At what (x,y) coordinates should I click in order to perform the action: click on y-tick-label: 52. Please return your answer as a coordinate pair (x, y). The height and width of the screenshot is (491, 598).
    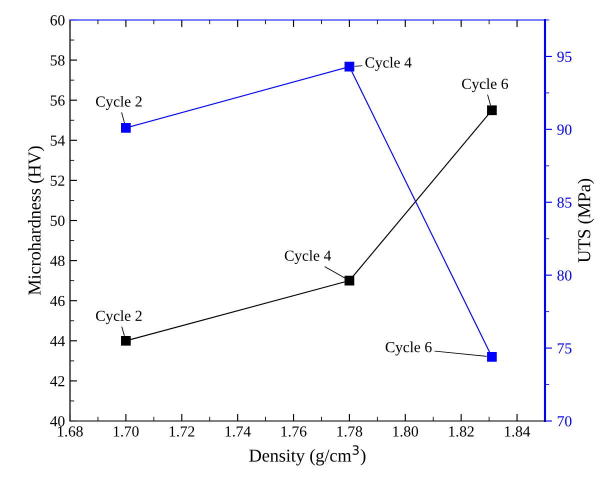
    Looking at the image, I should click on (57, 181).